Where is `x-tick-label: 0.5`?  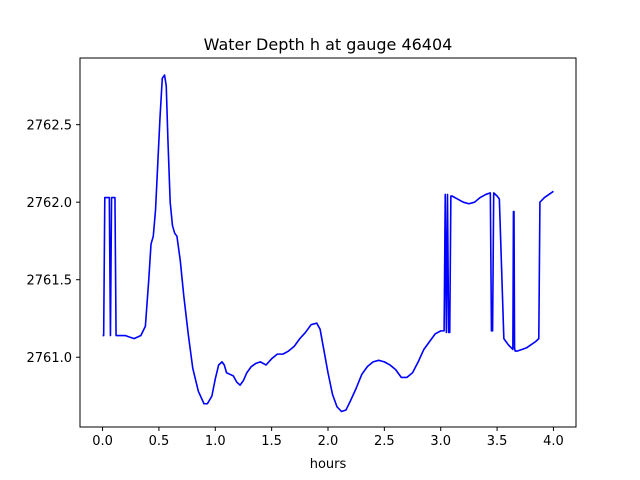
x-tick-label: 0.5 is located at coordinates (159, 441).